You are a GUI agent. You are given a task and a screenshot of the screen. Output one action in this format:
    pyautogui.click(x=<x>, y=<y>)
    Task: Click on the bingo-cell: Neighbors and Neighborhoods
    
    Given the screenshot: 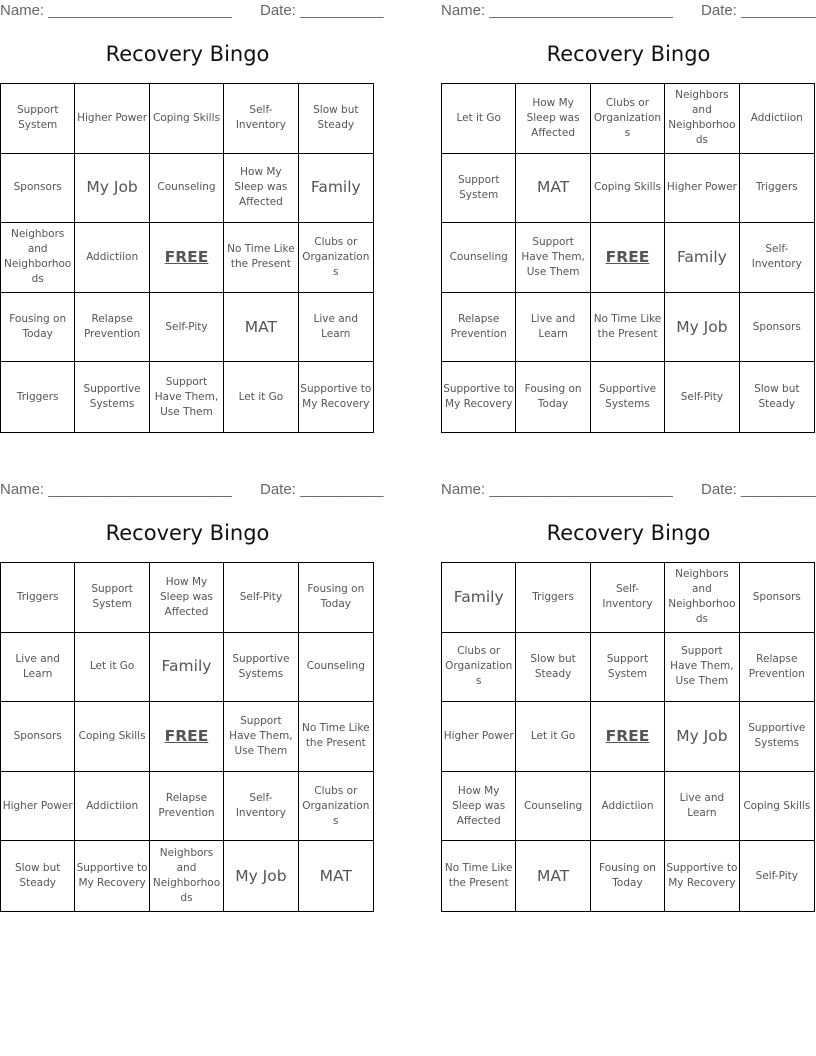 What is the action you would take?
    pyautogui.click(x=38, y=258)
    